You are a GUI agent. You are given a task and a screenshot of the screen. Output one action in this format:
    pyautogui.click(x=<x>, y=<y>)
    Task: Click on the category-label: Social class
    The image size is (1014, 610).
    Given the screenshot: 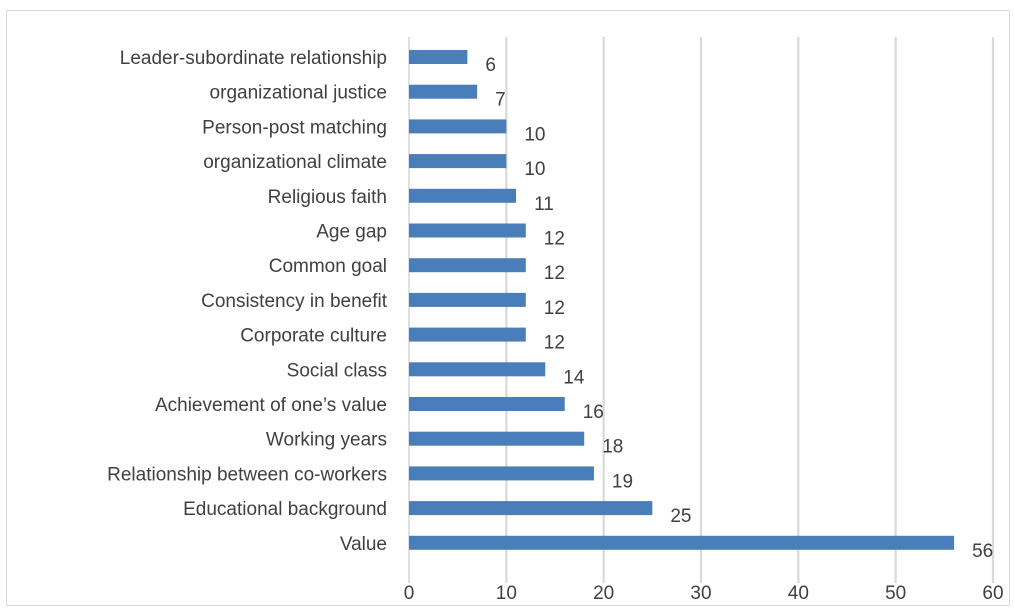 What is the action you would take?
    pyautogui.click(x=337, y=370)
    